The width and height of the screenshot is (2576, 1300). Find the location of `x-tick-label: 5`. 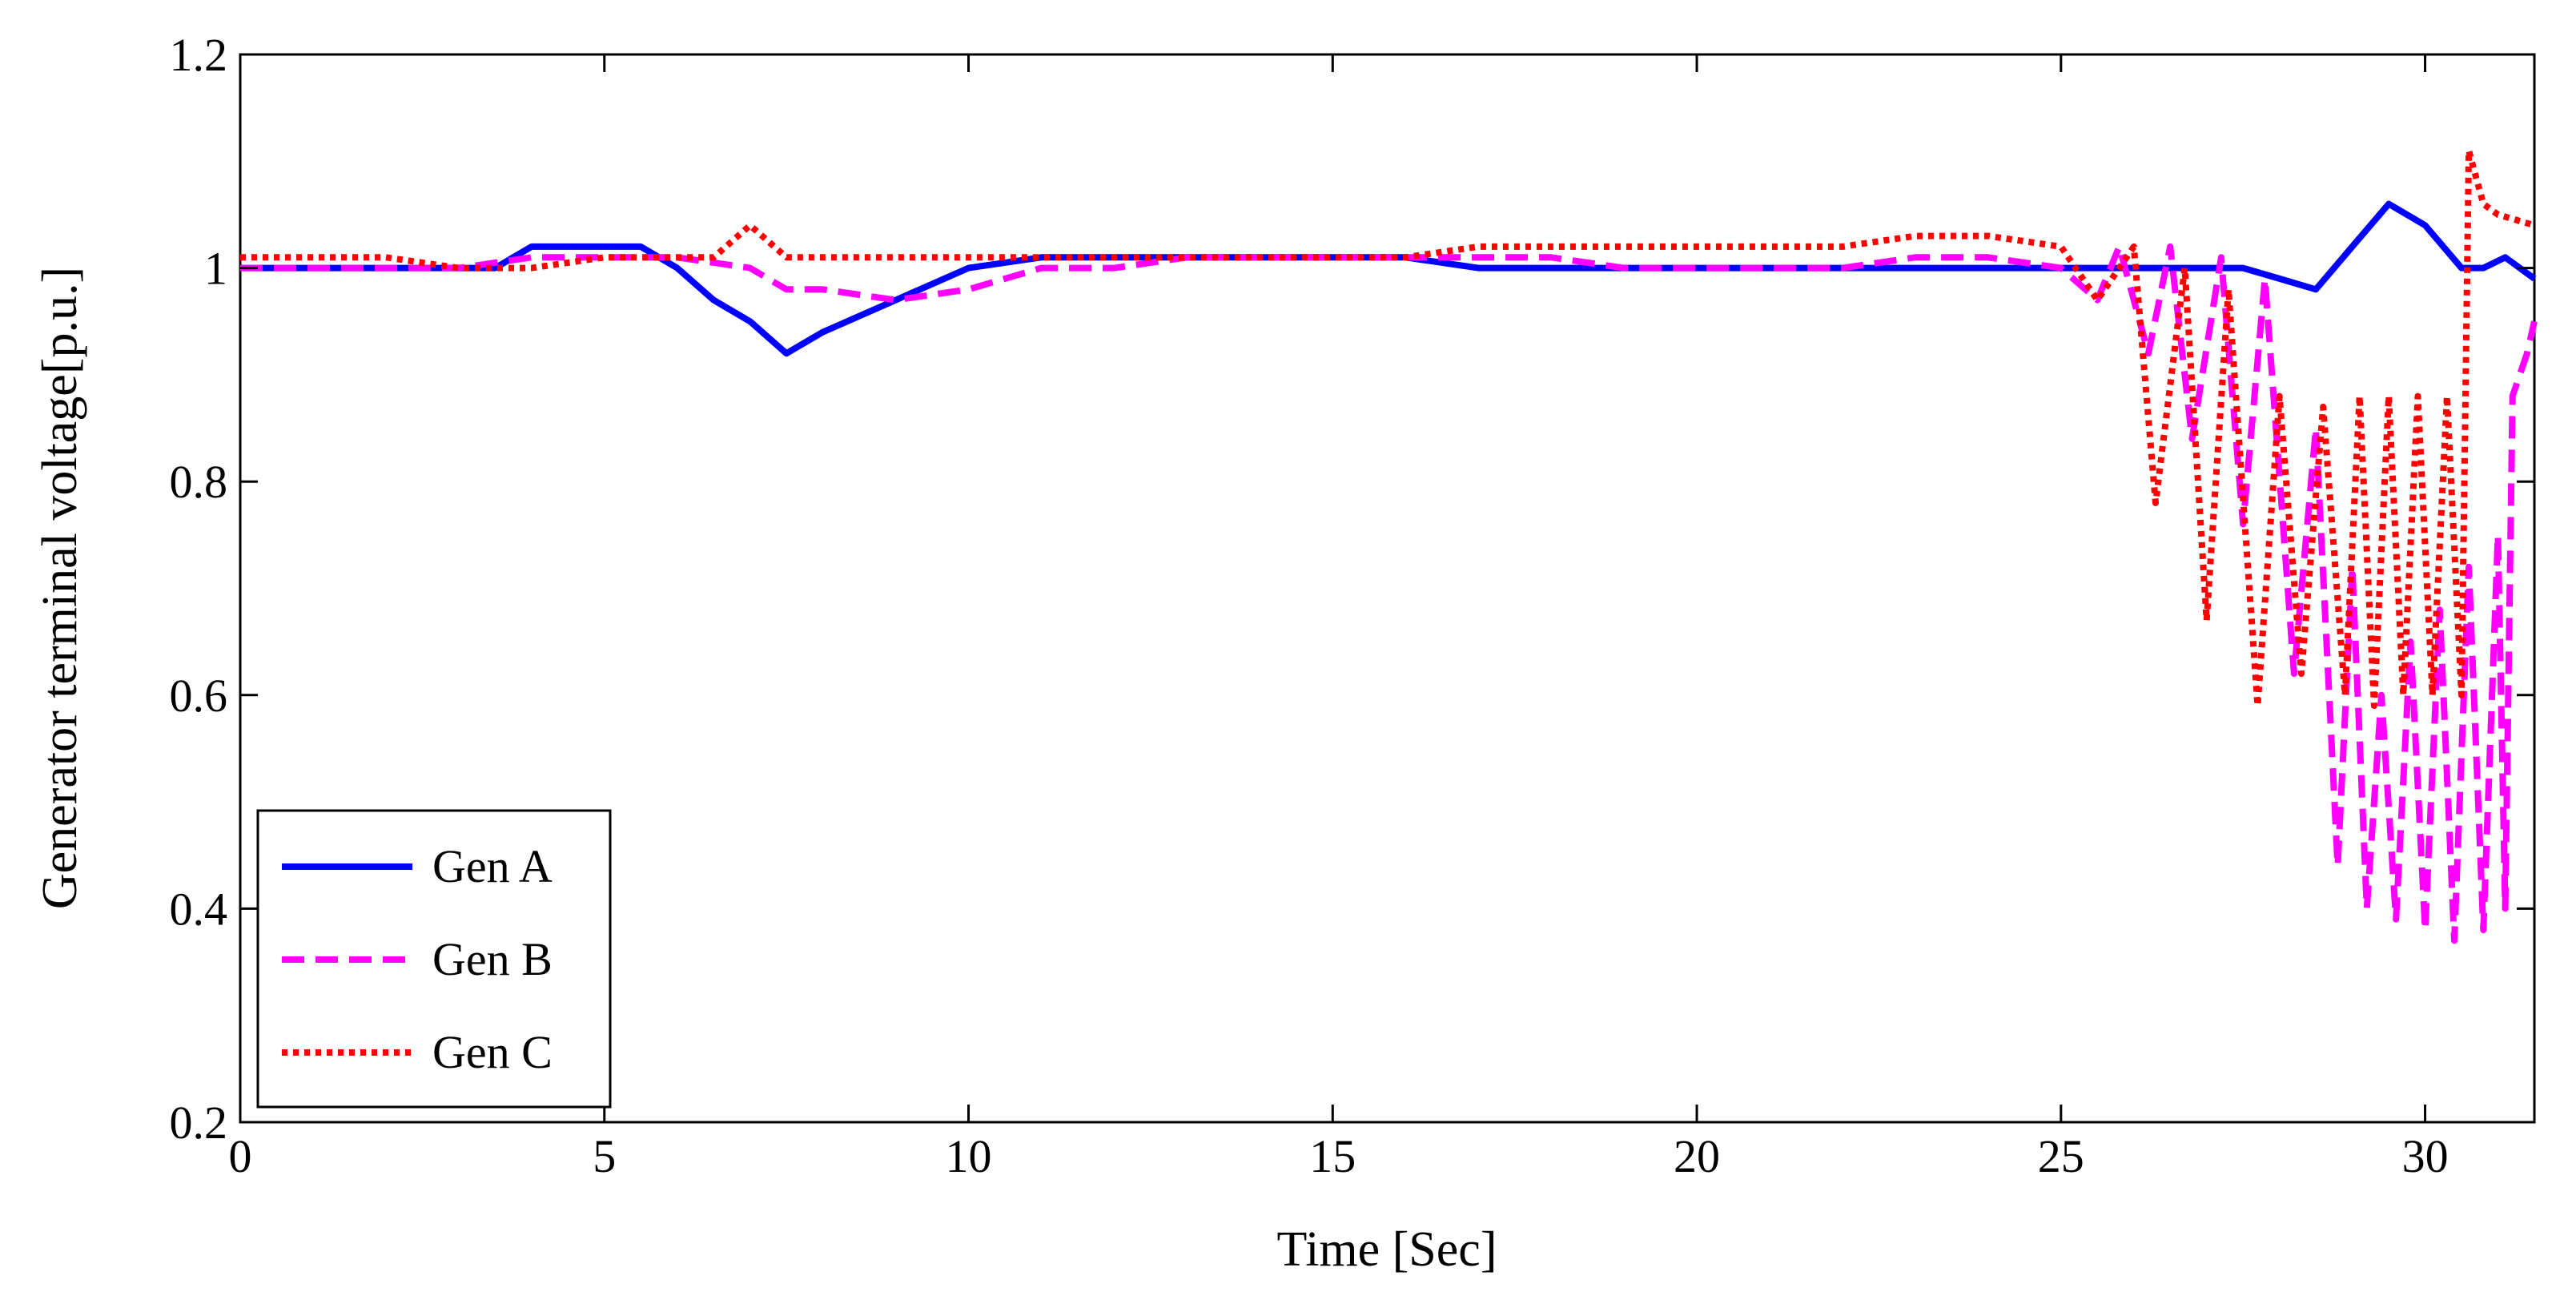

x-tick-label: 5 is located at coordinates (604, 1156).